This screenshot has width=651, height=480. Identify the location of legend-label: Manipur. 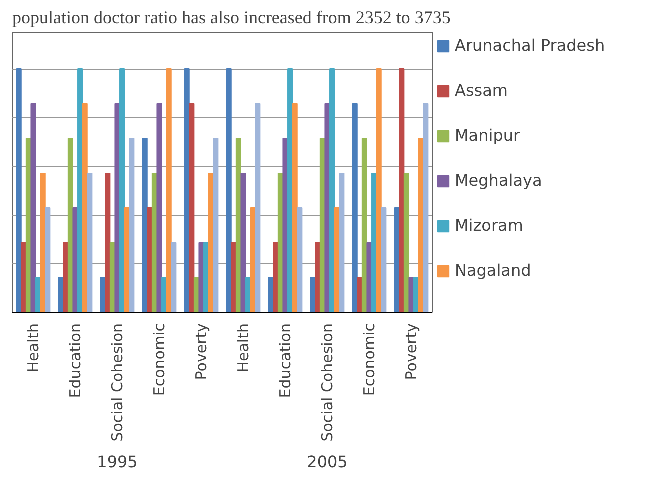
(487, 135).